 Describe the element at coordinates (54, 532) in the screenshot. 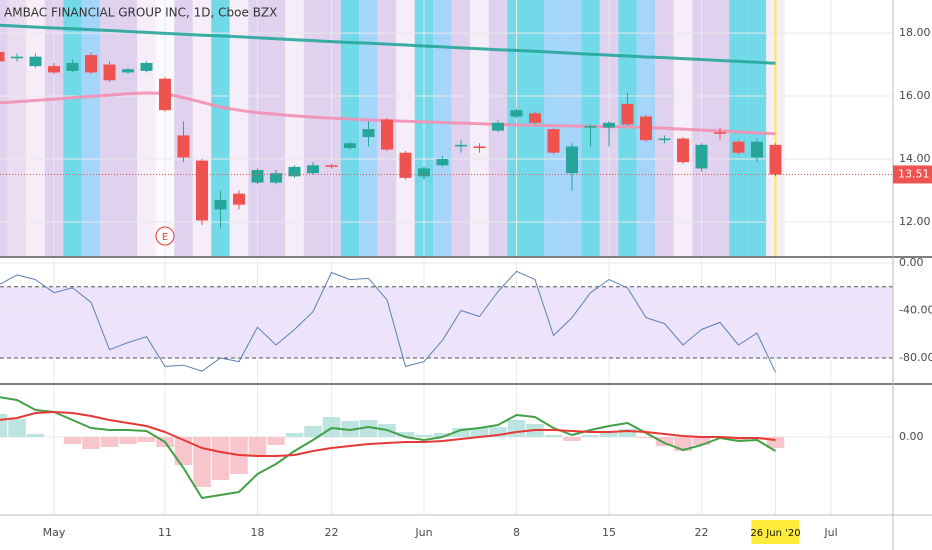

I see `x-tick-label: May` at that location.